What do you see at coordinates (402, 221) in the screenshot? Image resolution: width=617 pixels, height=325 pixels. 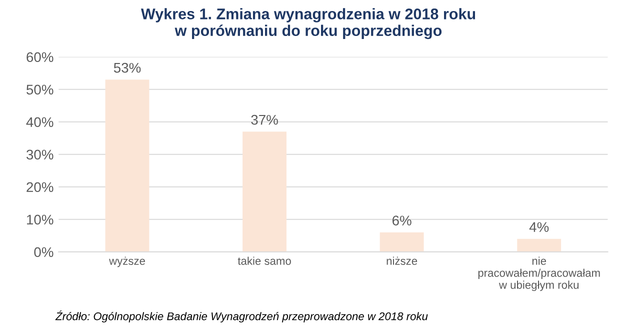 I see `data-label: 6%` at bounding box center [402, 221].